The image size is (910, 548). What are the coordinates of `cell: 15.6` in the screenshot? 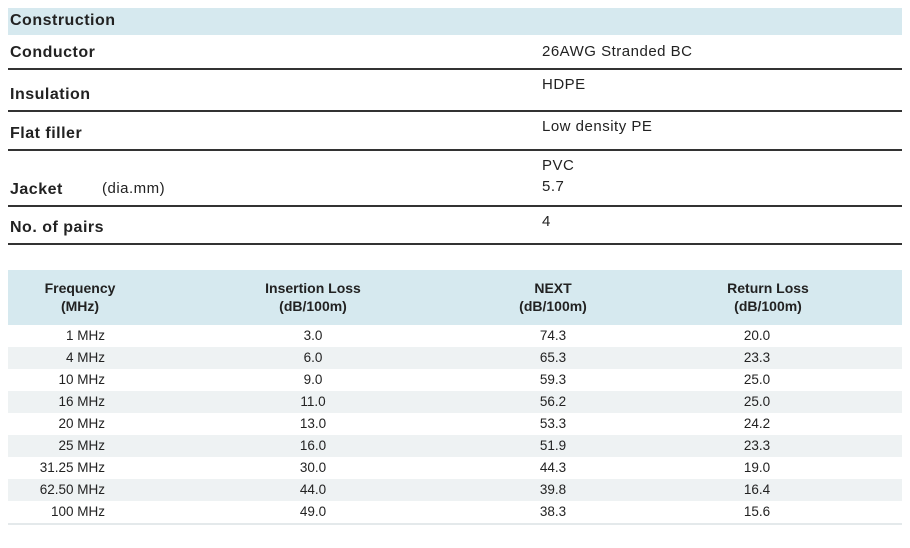 It's located at (757, 511).